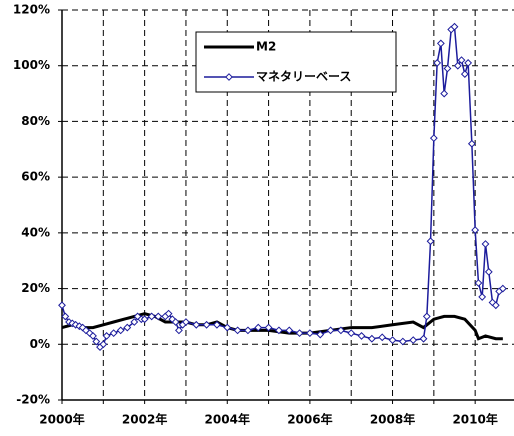 The height and width of the screenshot is (436, 514). What do you see at coordinates (33, 400) in the screenshot?
I see `y-tick-label: -20%` at bounding box center [33, 400].